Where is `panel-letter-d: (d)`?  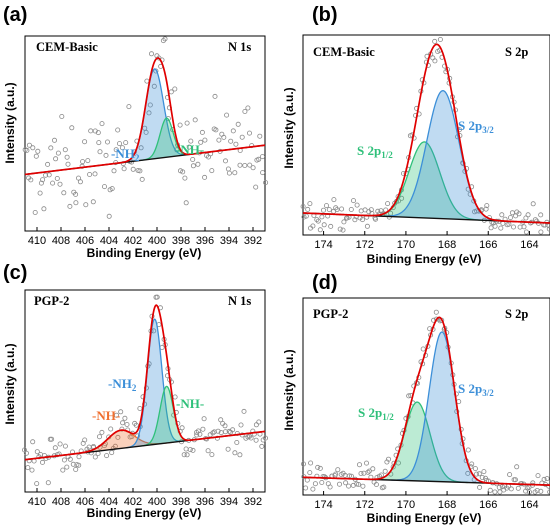
panel-letter-d: (d) is located at coordinates (325, 283).